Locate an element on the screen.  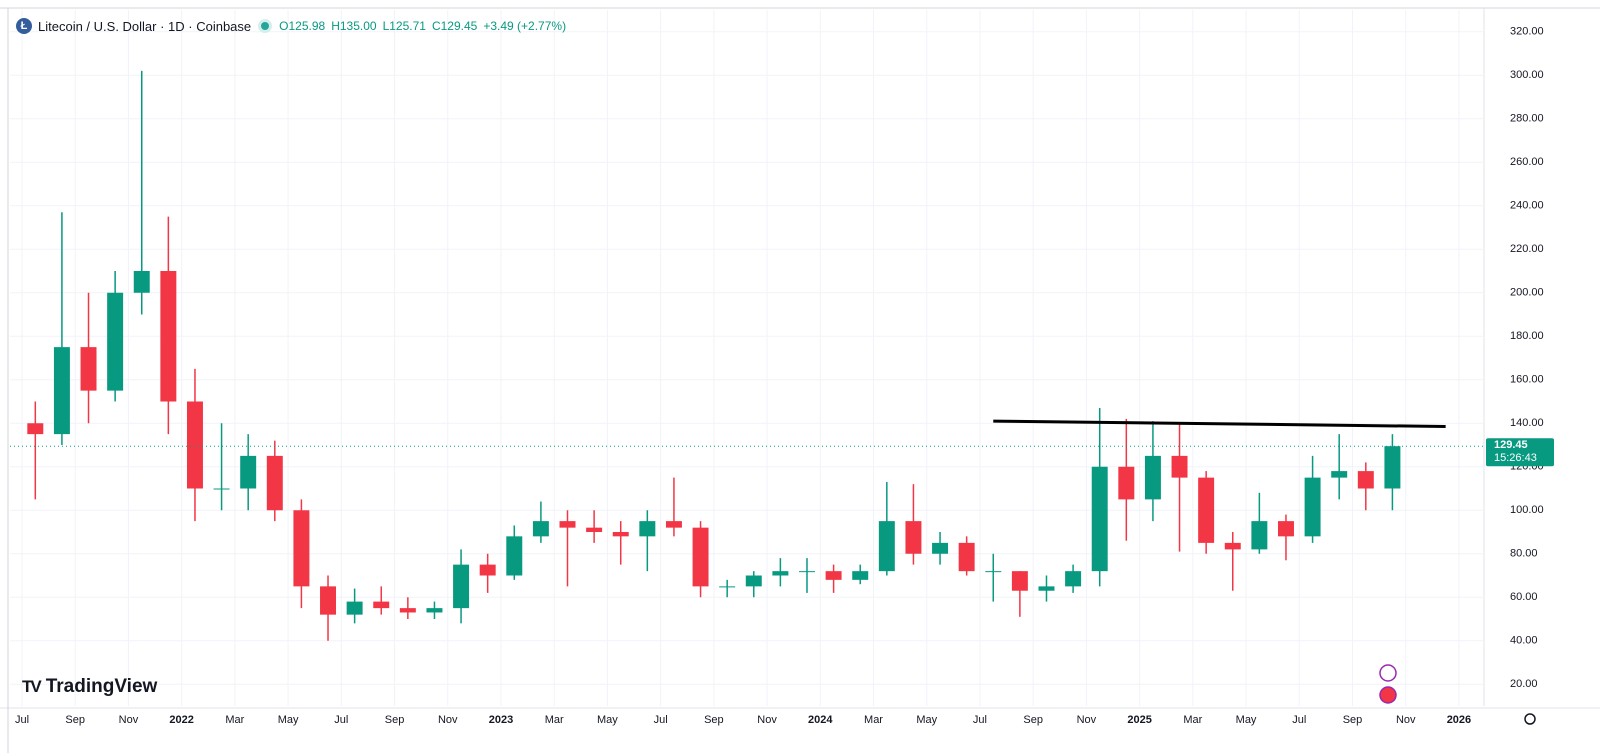
y-tick-label: 160.00 is located at coordinates (1527, 380).